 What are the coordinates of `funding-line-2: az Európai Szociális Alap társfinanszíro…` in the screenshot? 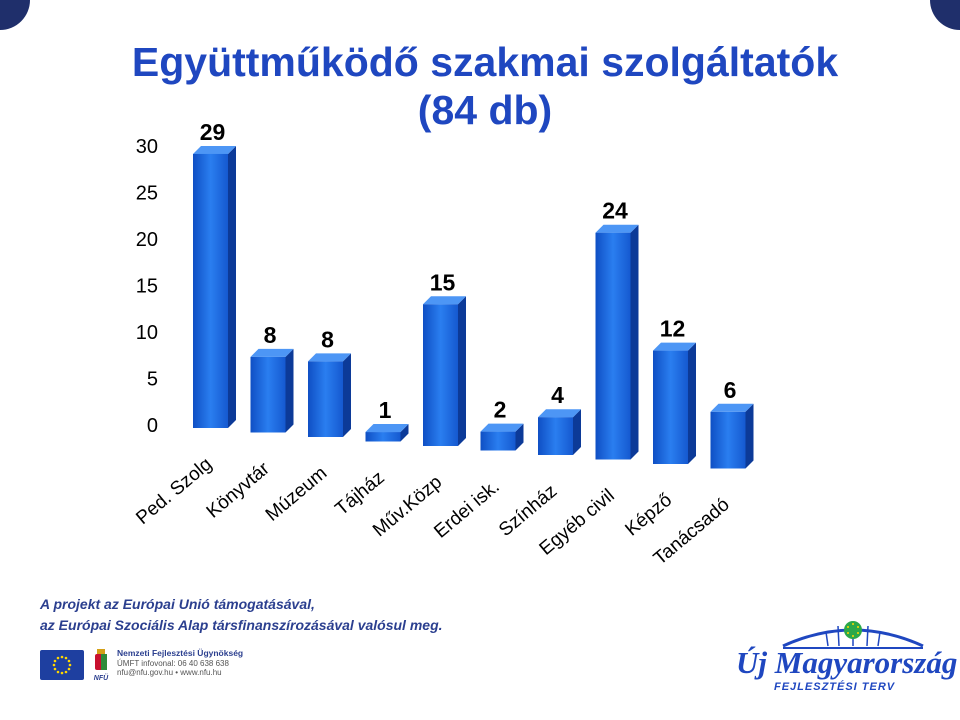 It's located at (241, 625).